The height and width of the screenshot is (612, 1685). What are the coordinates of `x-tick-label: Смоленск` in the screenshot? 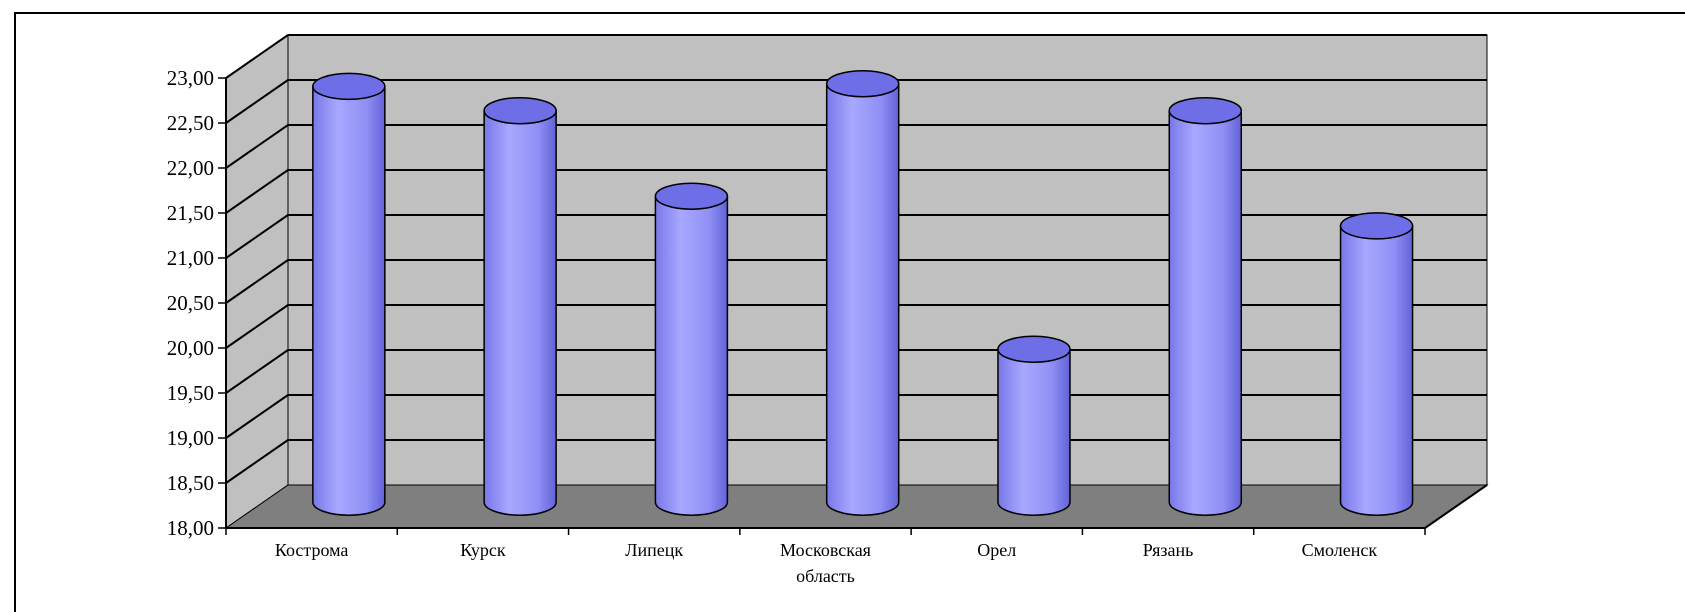 It's located at (1340, 550).